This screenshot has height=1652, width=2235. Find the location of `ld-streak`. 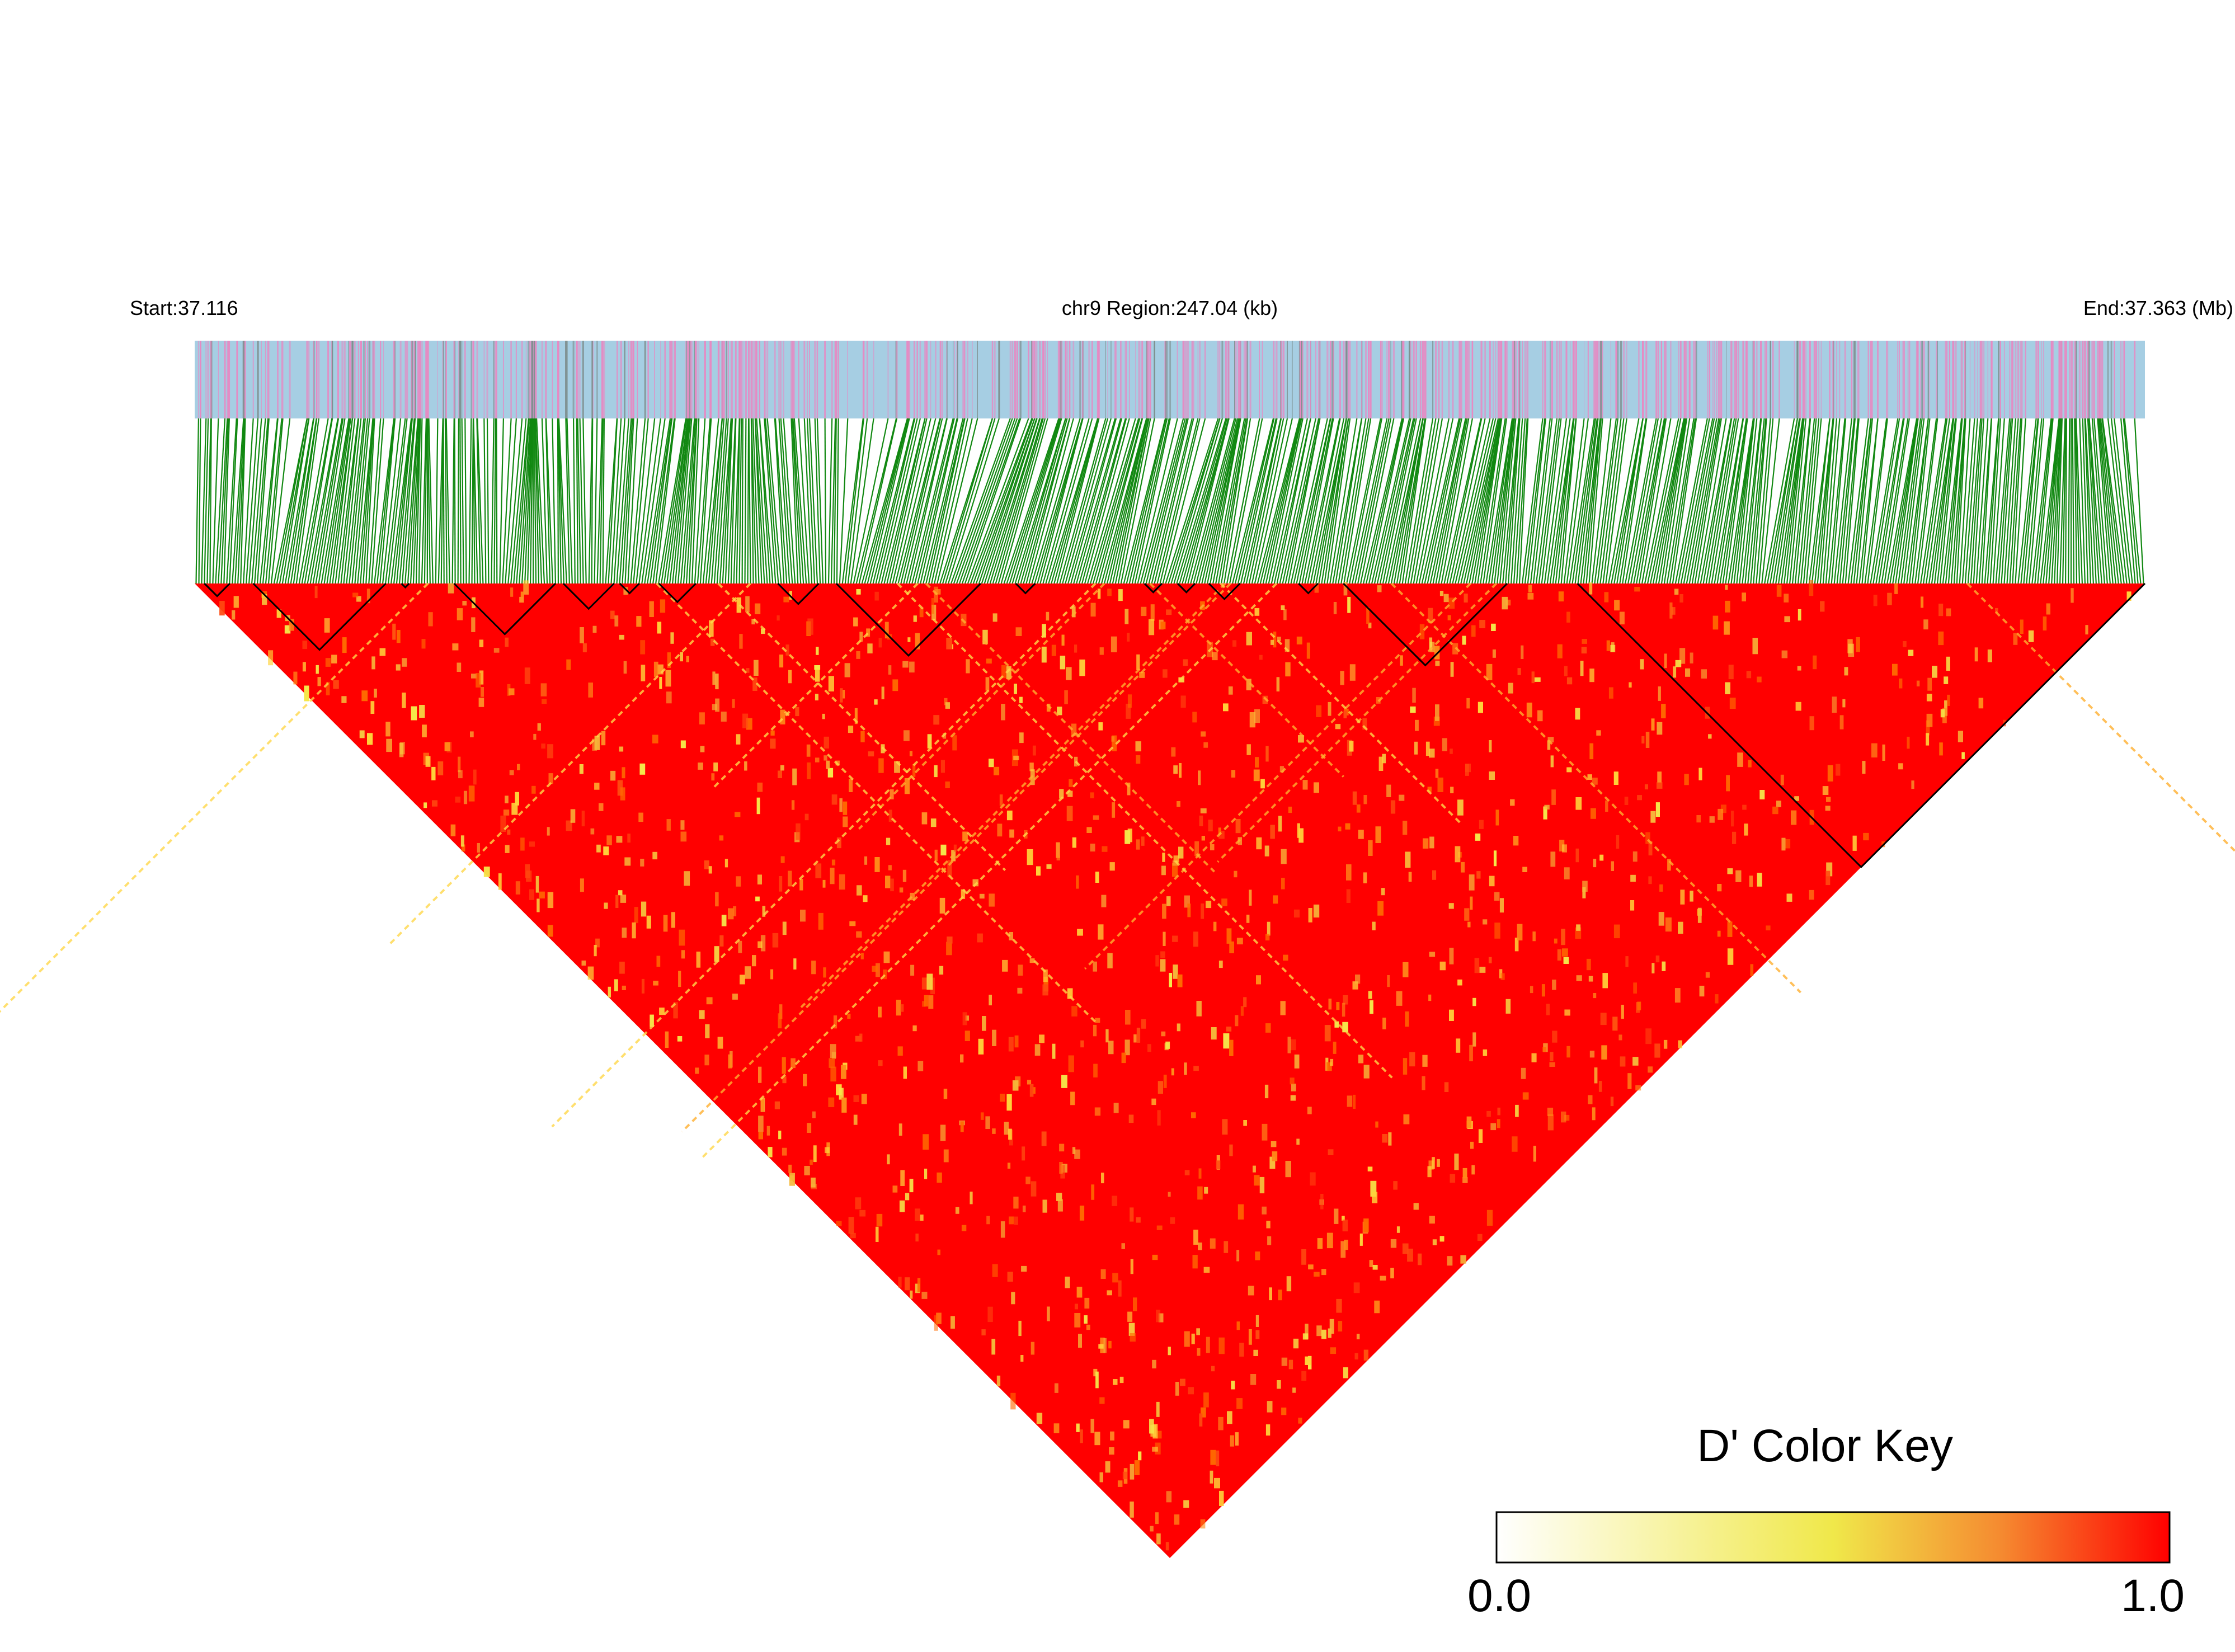

ld-streak is located at coordinates (1357, 723).